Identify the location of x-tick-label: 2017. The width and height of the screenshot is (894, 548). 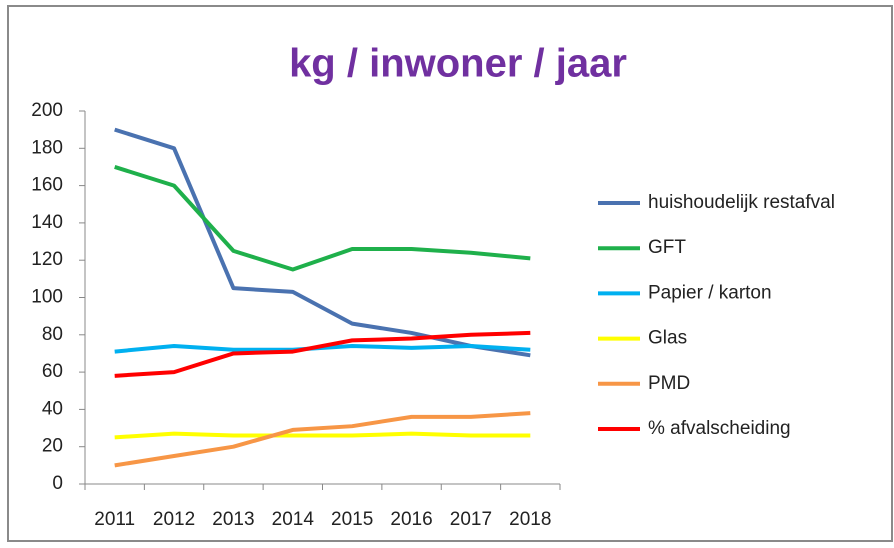
(471, 519).